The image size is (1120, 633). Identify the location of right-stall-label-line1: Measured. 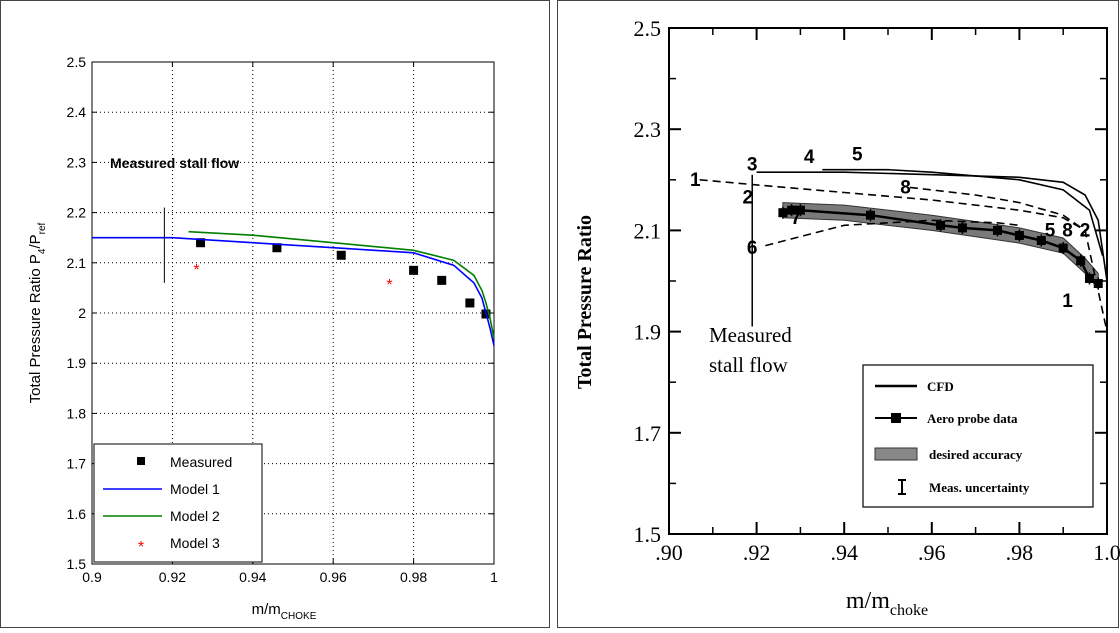
(750, 335).